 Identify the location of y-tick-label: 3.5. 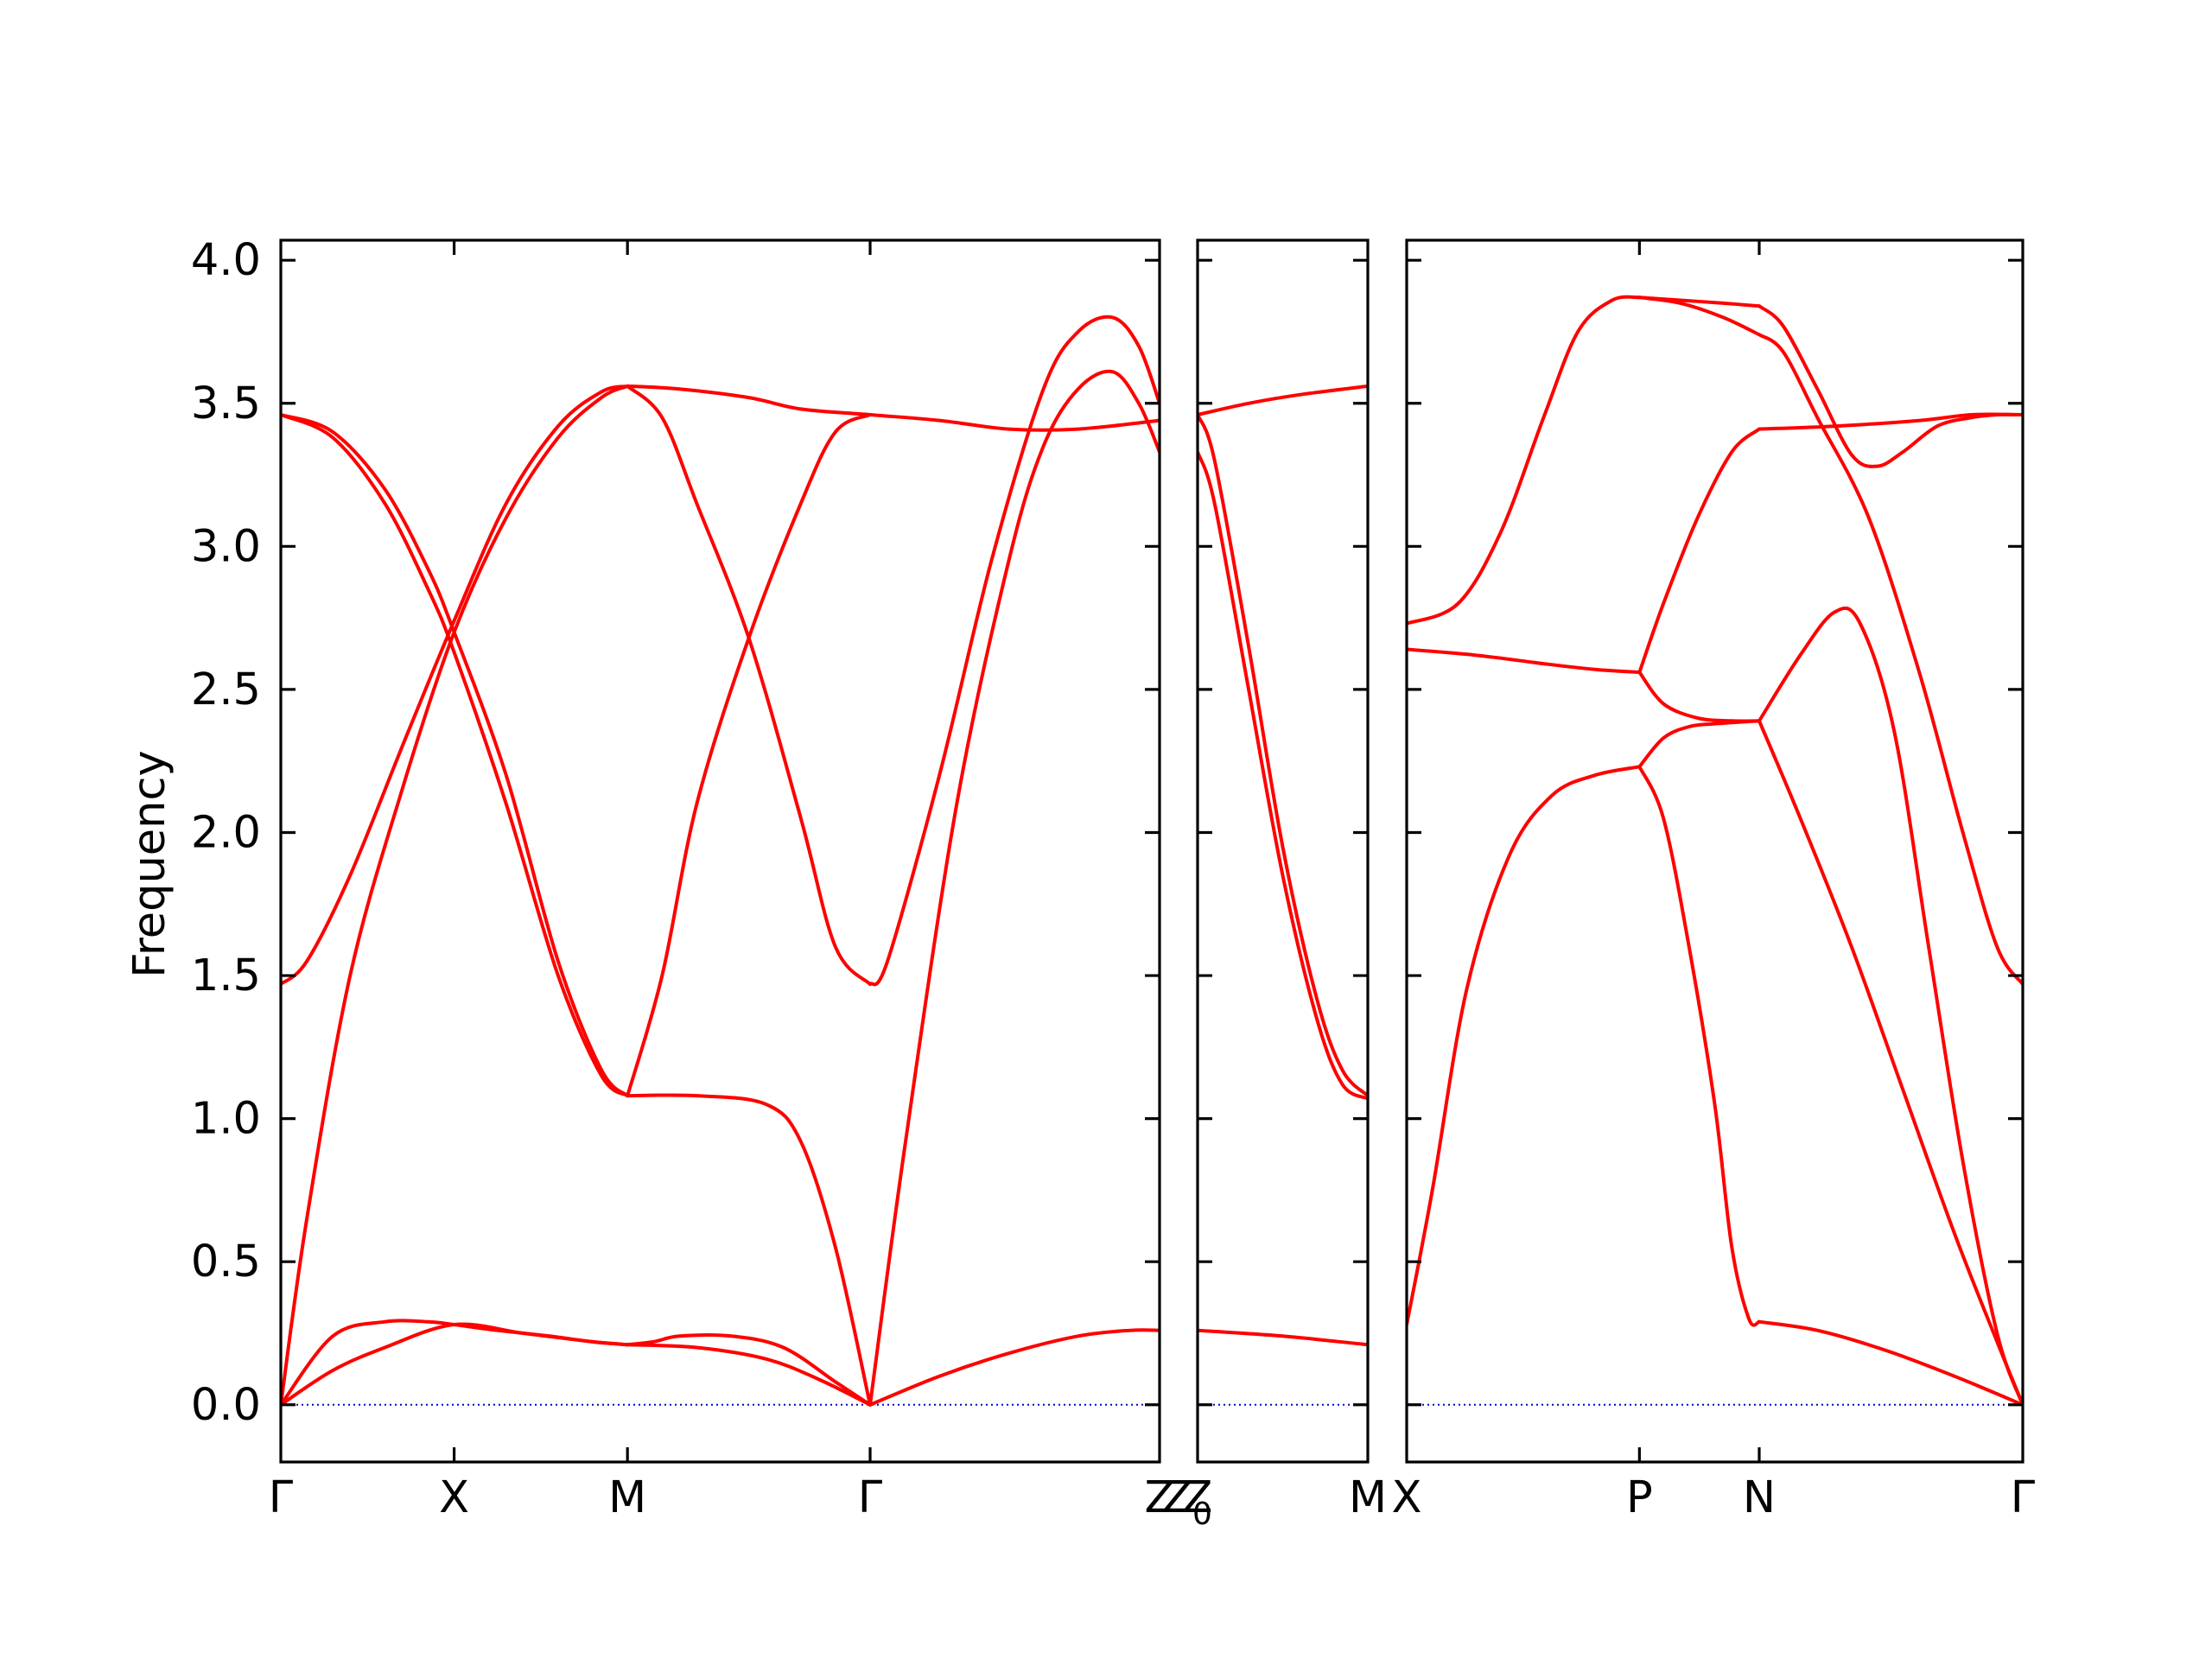
(226, 403).